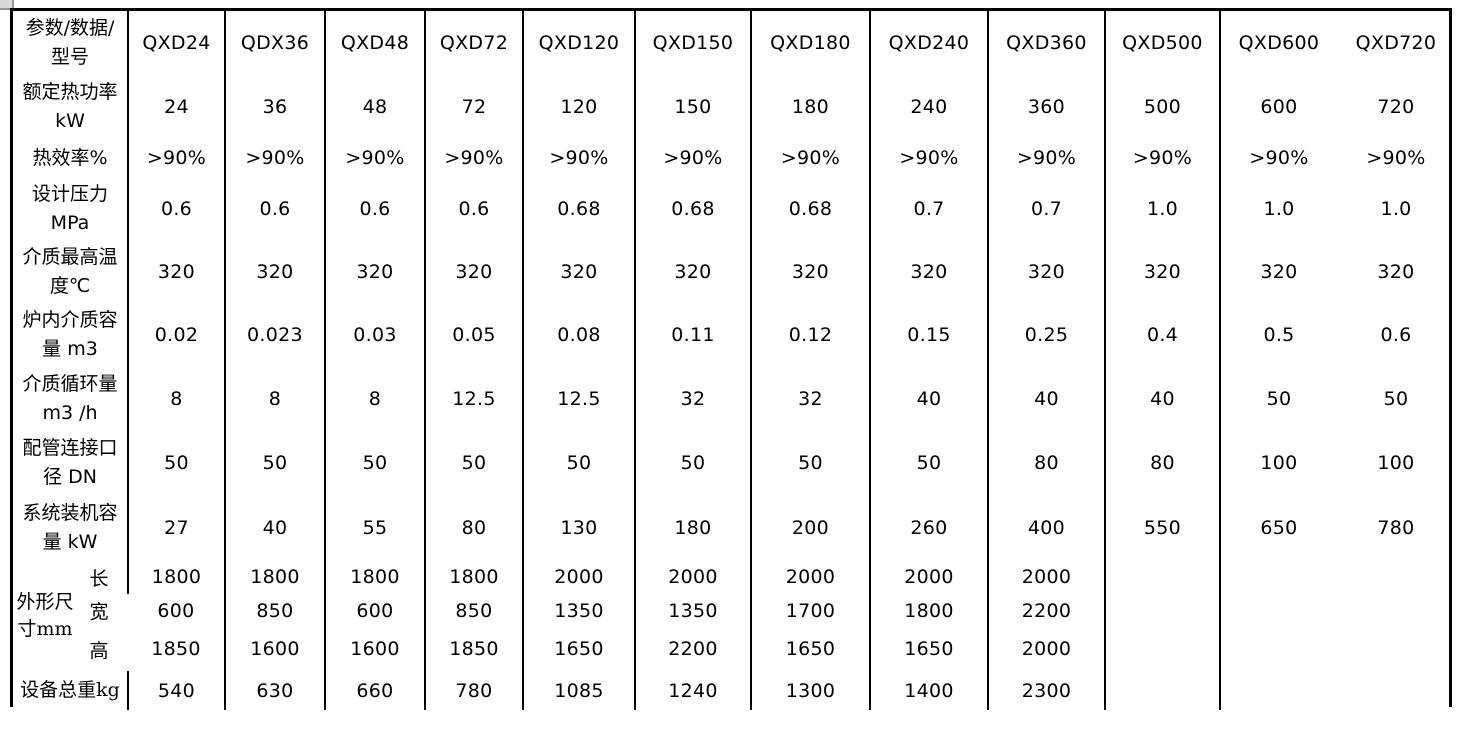  What do you see at coordinates (70, 527) in the screenshot?
I see `row-label-cell: 系统装机容 量 kW` at bounding box center [70, 527].